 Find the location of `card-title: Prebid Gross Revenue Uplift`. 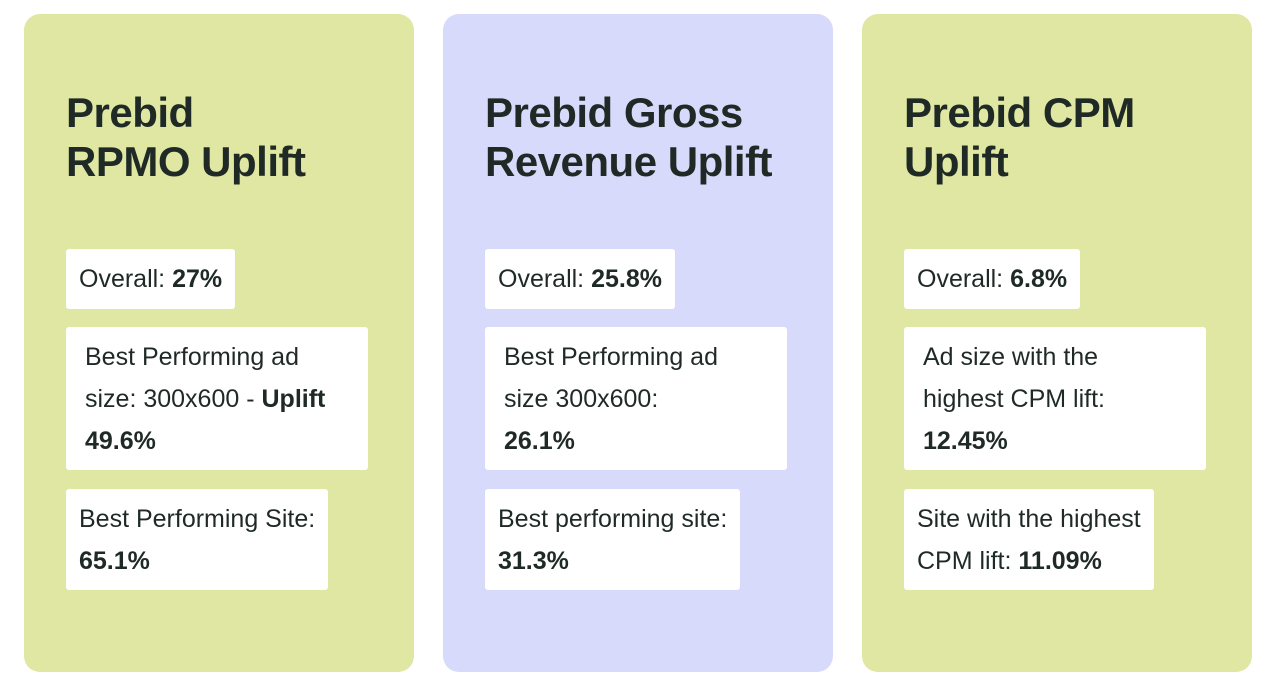

card-title: Prebid Gross Revenue Uplift is located at coordinates (629, 137).